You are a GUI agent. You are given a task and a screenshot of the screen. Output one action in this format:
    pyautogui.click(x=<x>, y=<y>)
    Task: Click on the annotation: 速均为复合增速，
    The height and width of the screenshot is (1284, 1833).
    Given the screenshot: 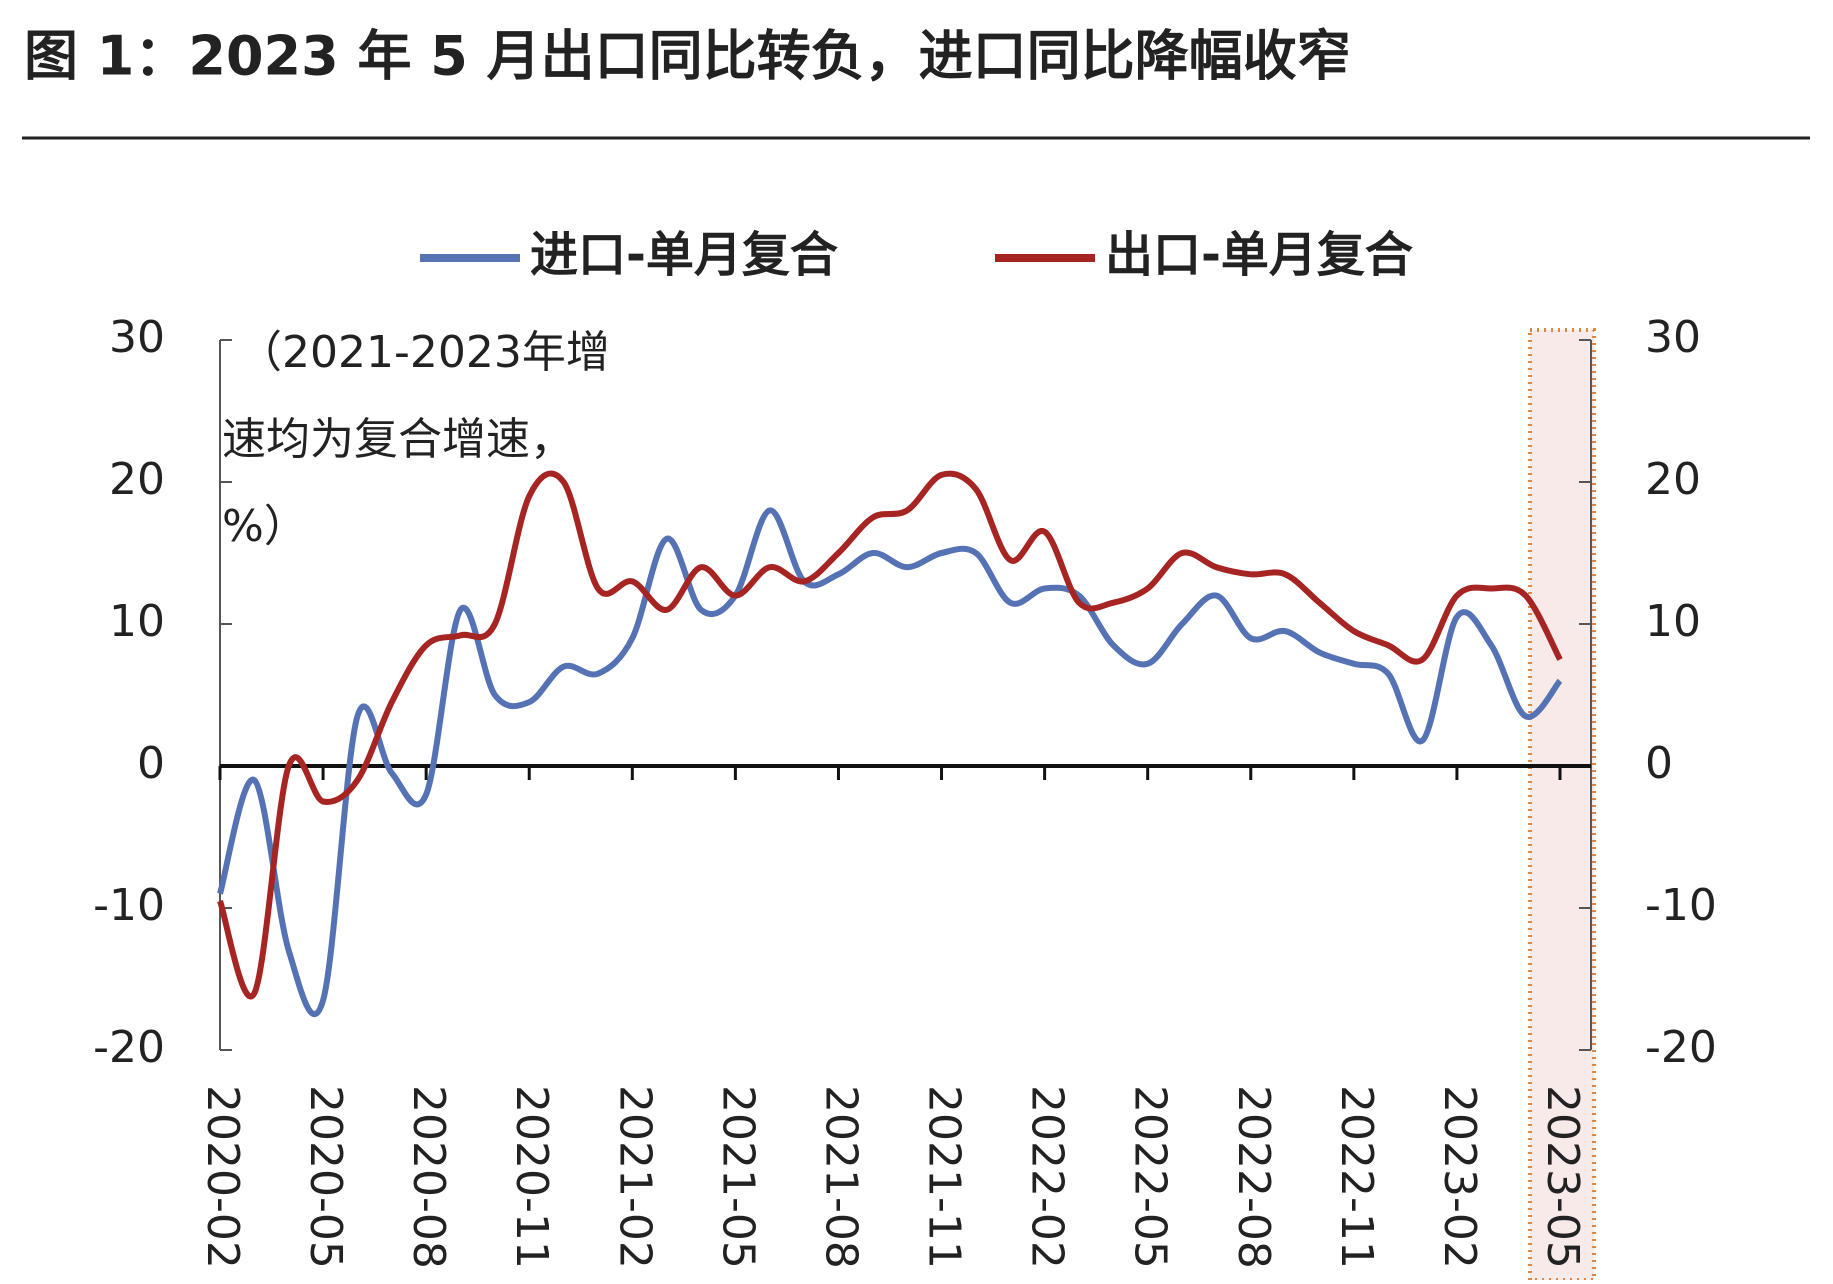 What is the action you would take?
    pyautogui.click(x=398, y=439)
    